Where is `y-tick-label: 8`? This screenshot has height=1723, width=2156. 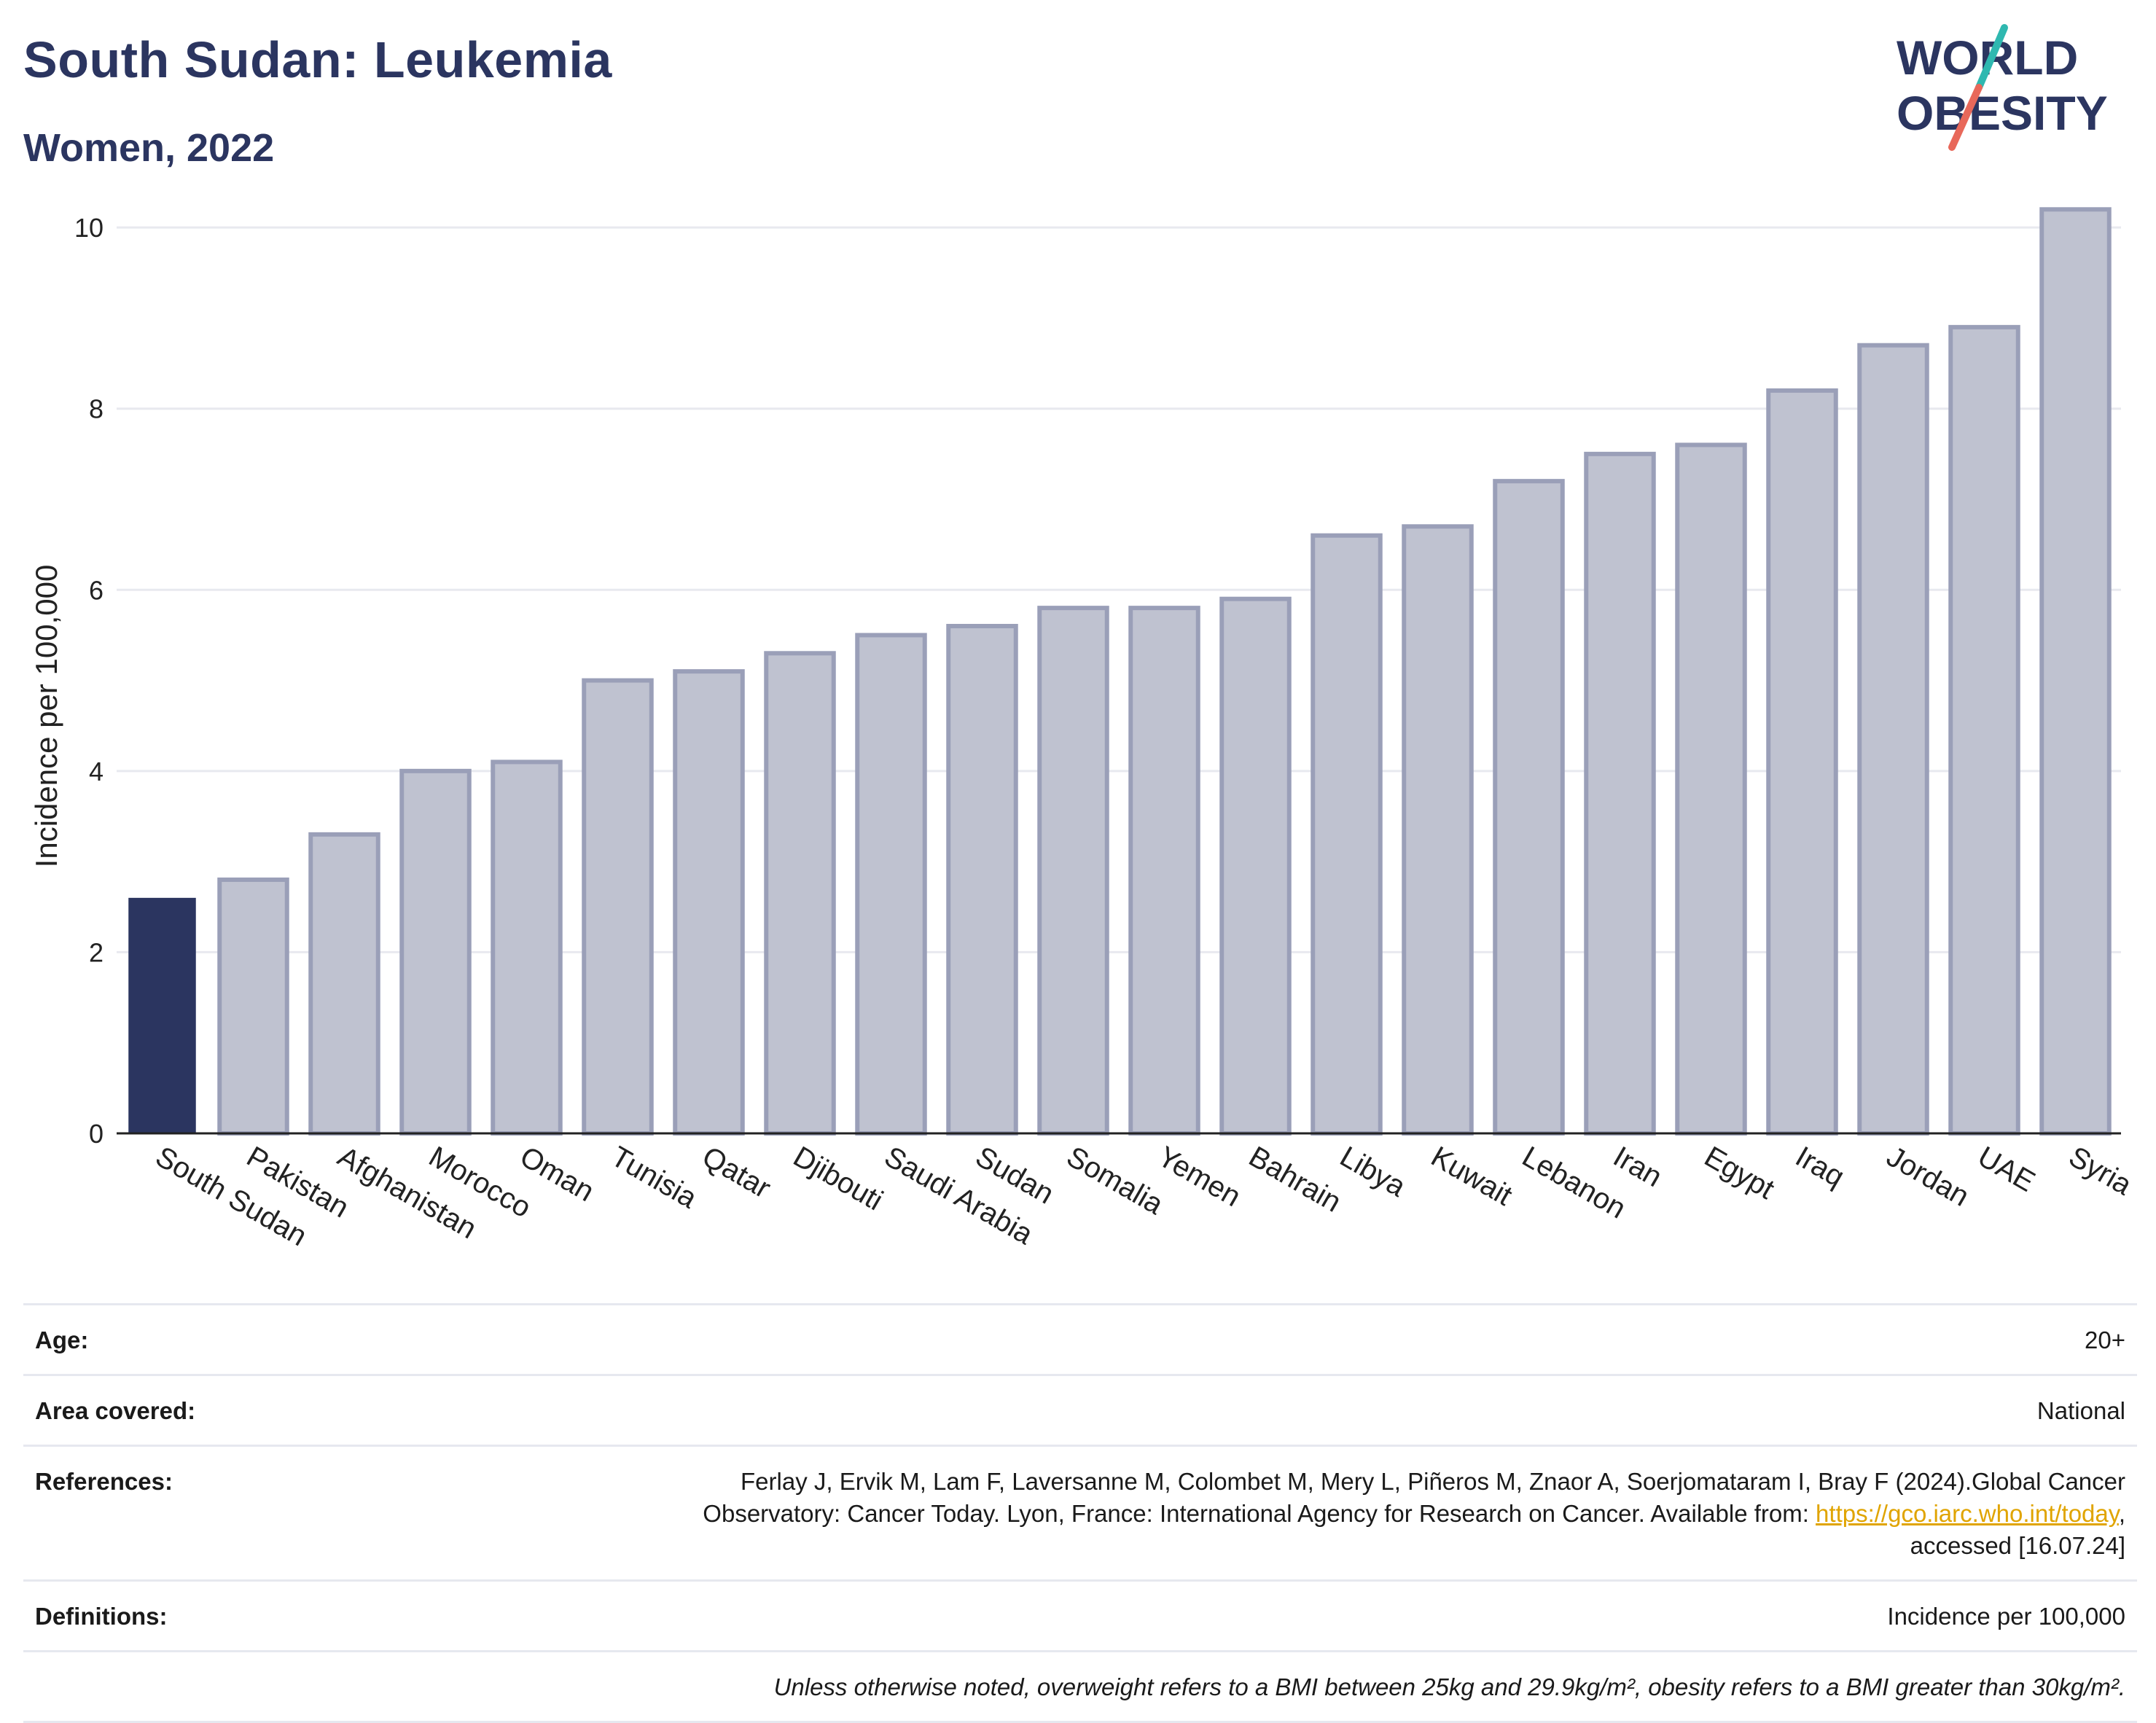
y-tick-label: 8 is located at coordinates (96, 409).